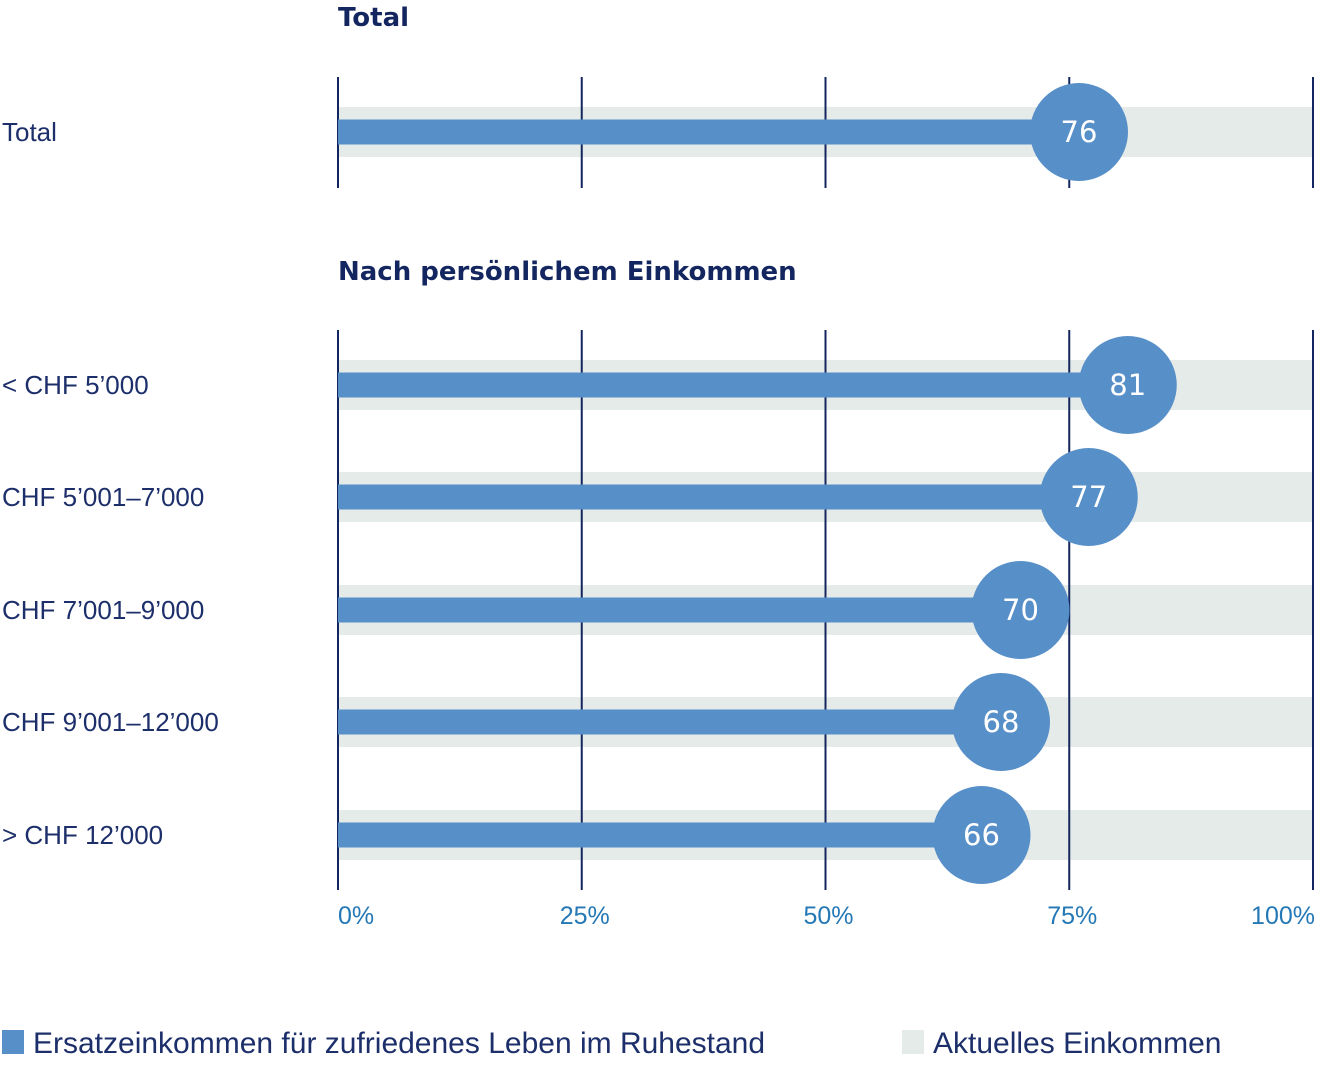 This screenshot has width=1317, height=1075. I want to click on legend-swatch-aktuelles-einkommen, so click(913, 1042).